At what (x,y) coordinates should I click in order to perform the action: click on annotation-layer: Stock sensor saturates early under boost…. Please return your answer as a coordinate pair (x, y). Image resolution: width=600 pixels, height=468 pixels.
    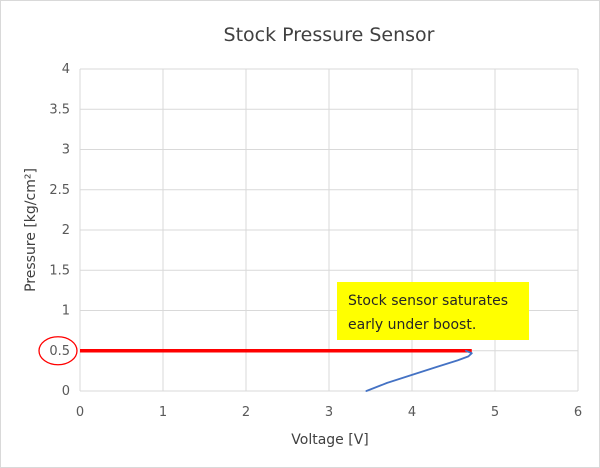
    Looking at the image, I should click on (433, 311).